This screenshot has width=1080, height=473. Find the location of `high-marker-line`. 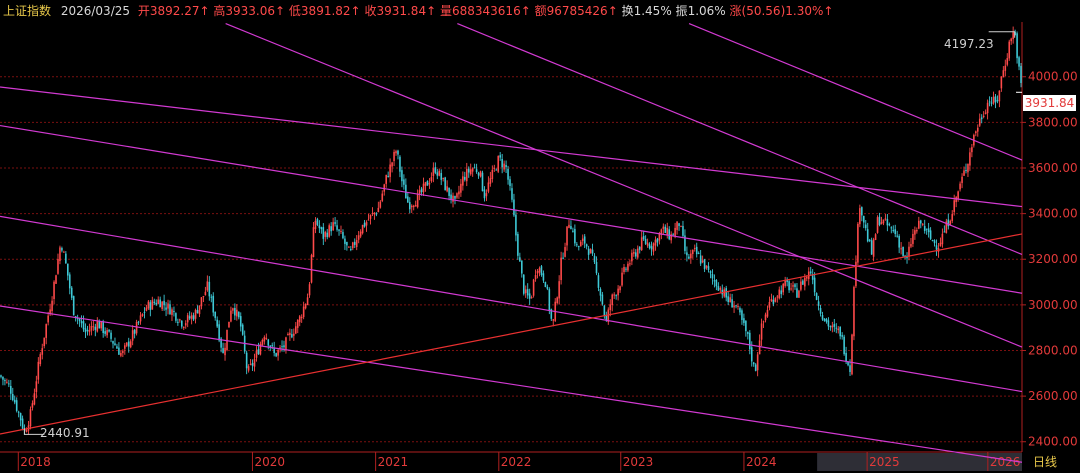

high-marker-line is located at coordinates (1002, 34).